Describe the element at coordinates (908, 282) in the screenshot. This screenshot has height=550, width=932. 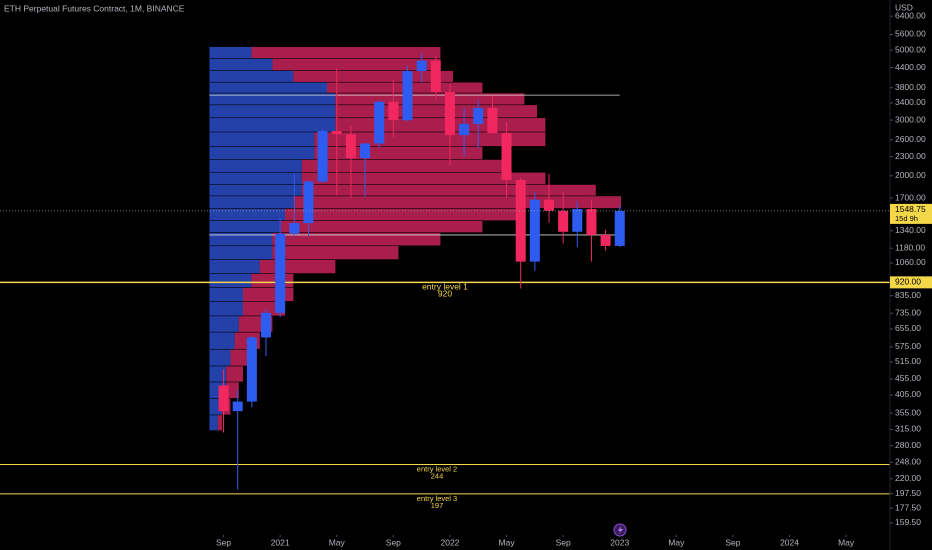
I see `entry-level-tag-label: 920.00` at that location.